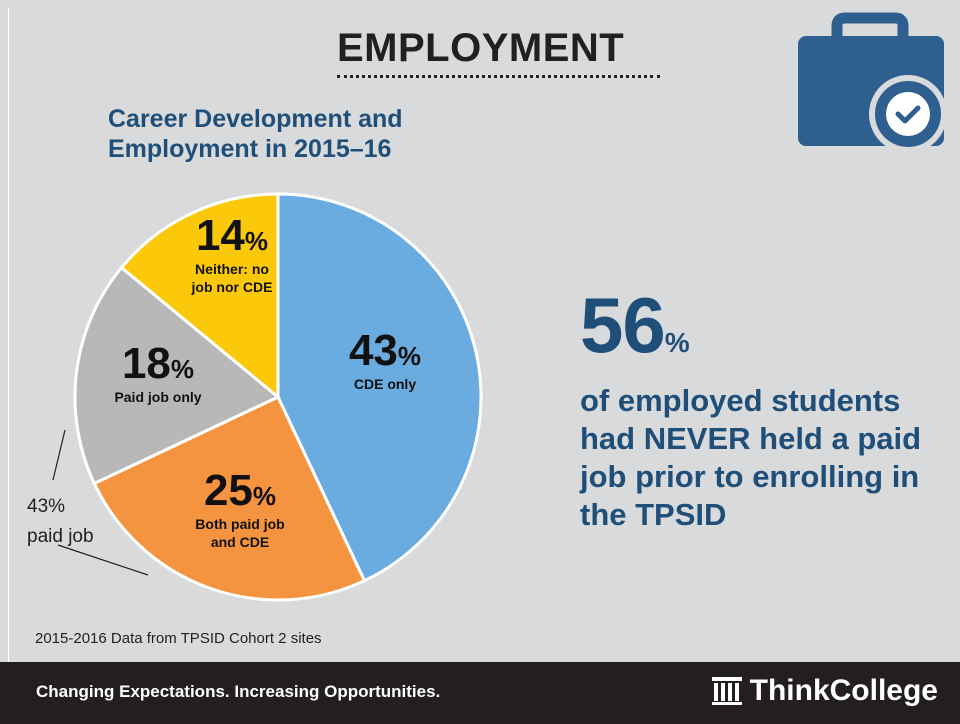 The height and width of the screenshot is (724, 960). Describe the element at coordinates (385, 350) in the screenshot. I see `slice-value-label-1: 43%` at that location.